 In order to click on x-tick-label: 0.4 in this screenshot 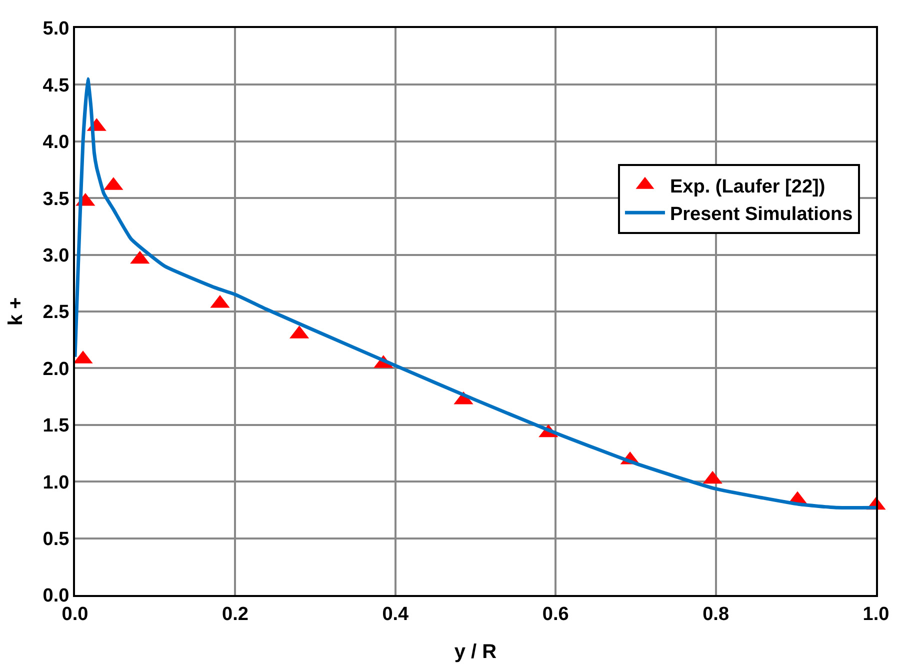, I will do `click(396, 614)`.